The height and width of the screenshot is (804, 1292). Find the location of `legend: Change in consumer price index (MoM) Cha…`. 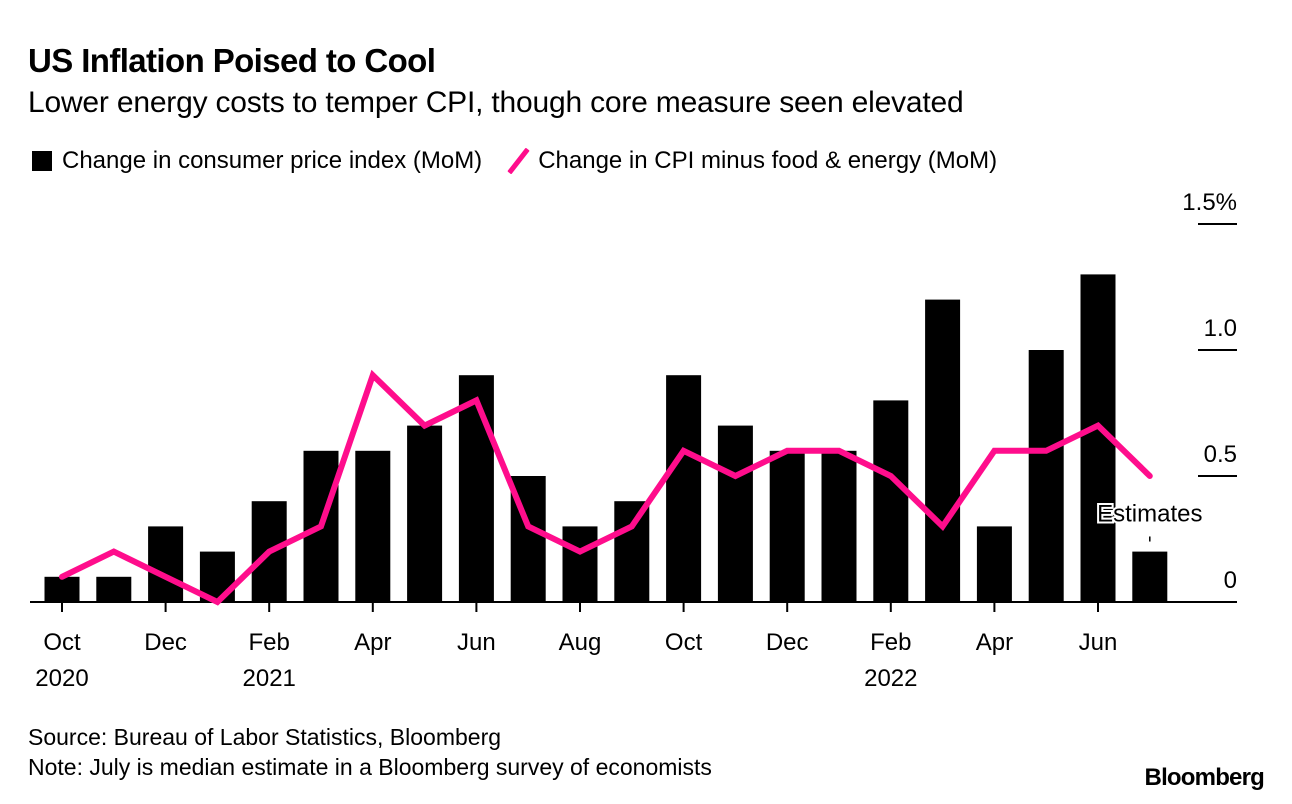

legend: Change in consumer price index (MoM) Cha… is located at coordinates (512, 161).